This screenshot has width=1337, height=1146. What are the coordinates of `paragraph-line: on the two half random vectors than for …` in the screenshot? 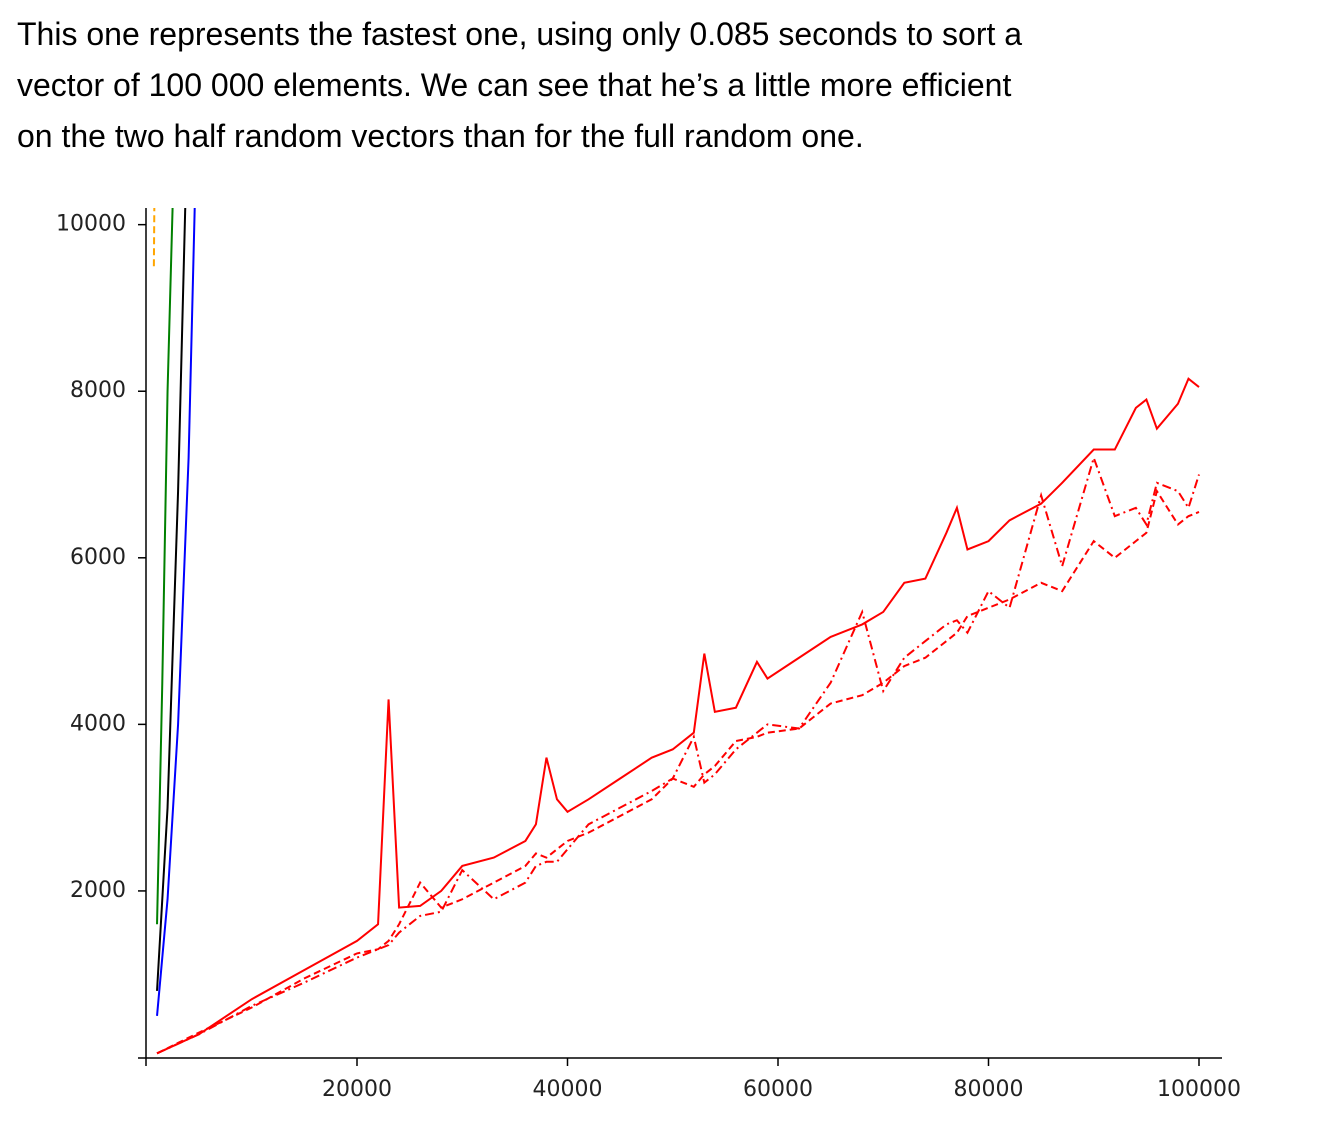 It's located at (440, 136).